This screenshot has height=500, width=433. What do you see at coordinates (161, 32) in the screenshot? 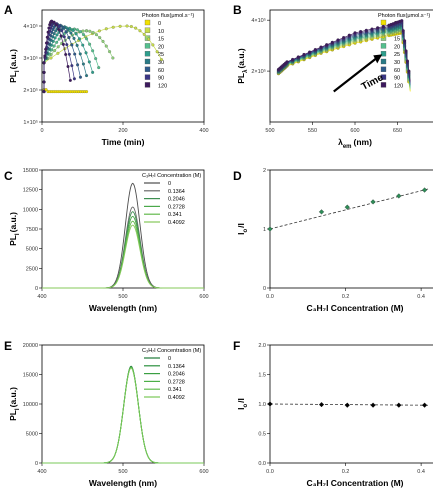
I see `legend-label: 10` at bounding box center [161, 32].